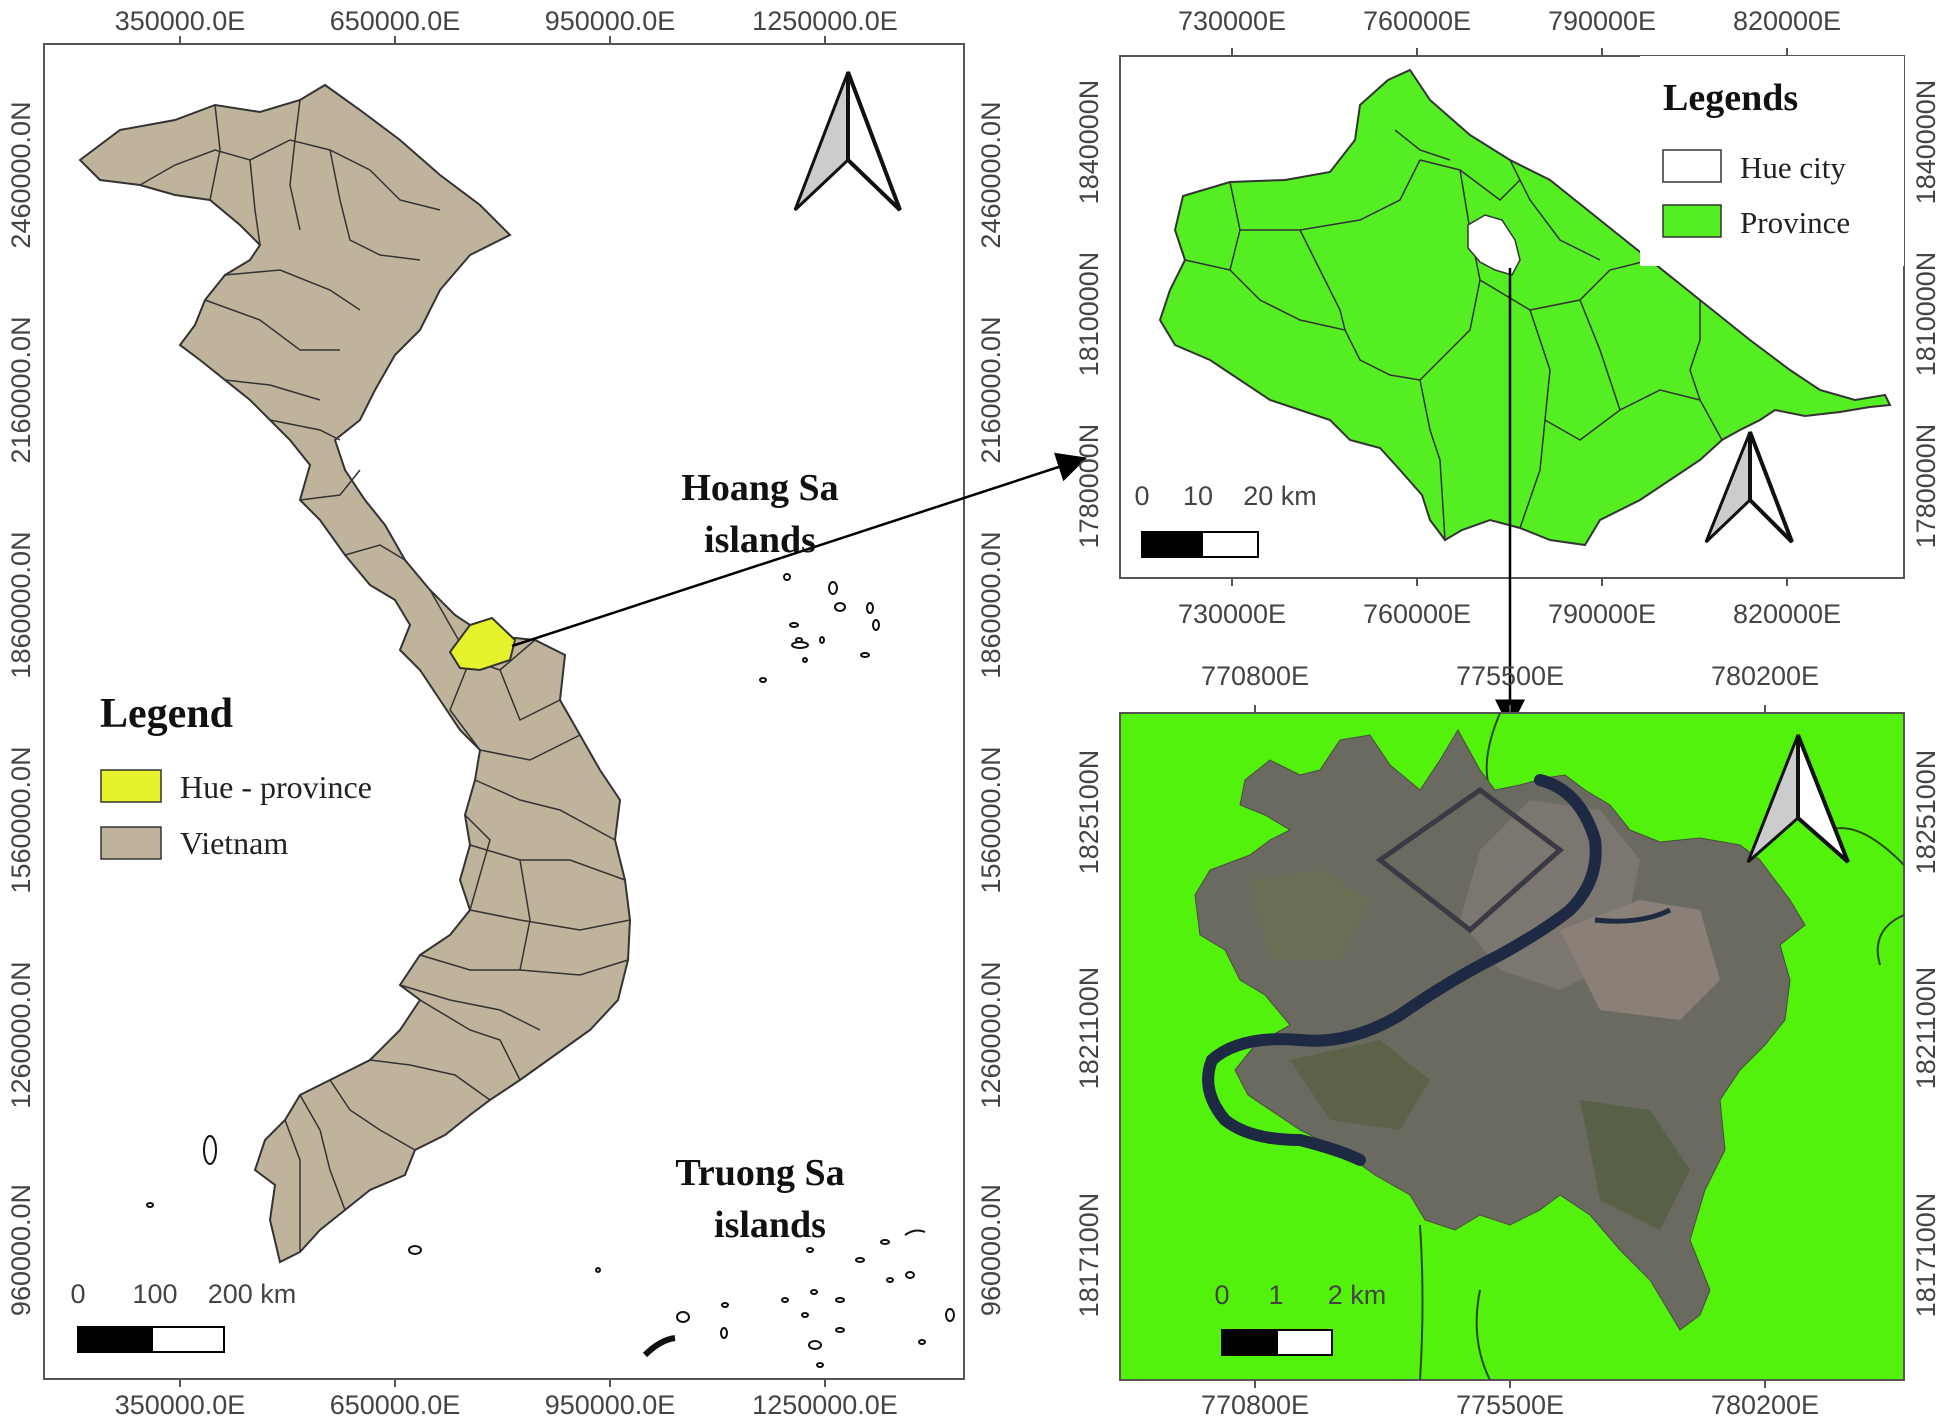 The image size is (1956, 1425). What do you see at coordinates (1225, 519) in the screenshot?
I see `province-scale-bar: 0 10 20 km` at bounding box center [1225, 519].